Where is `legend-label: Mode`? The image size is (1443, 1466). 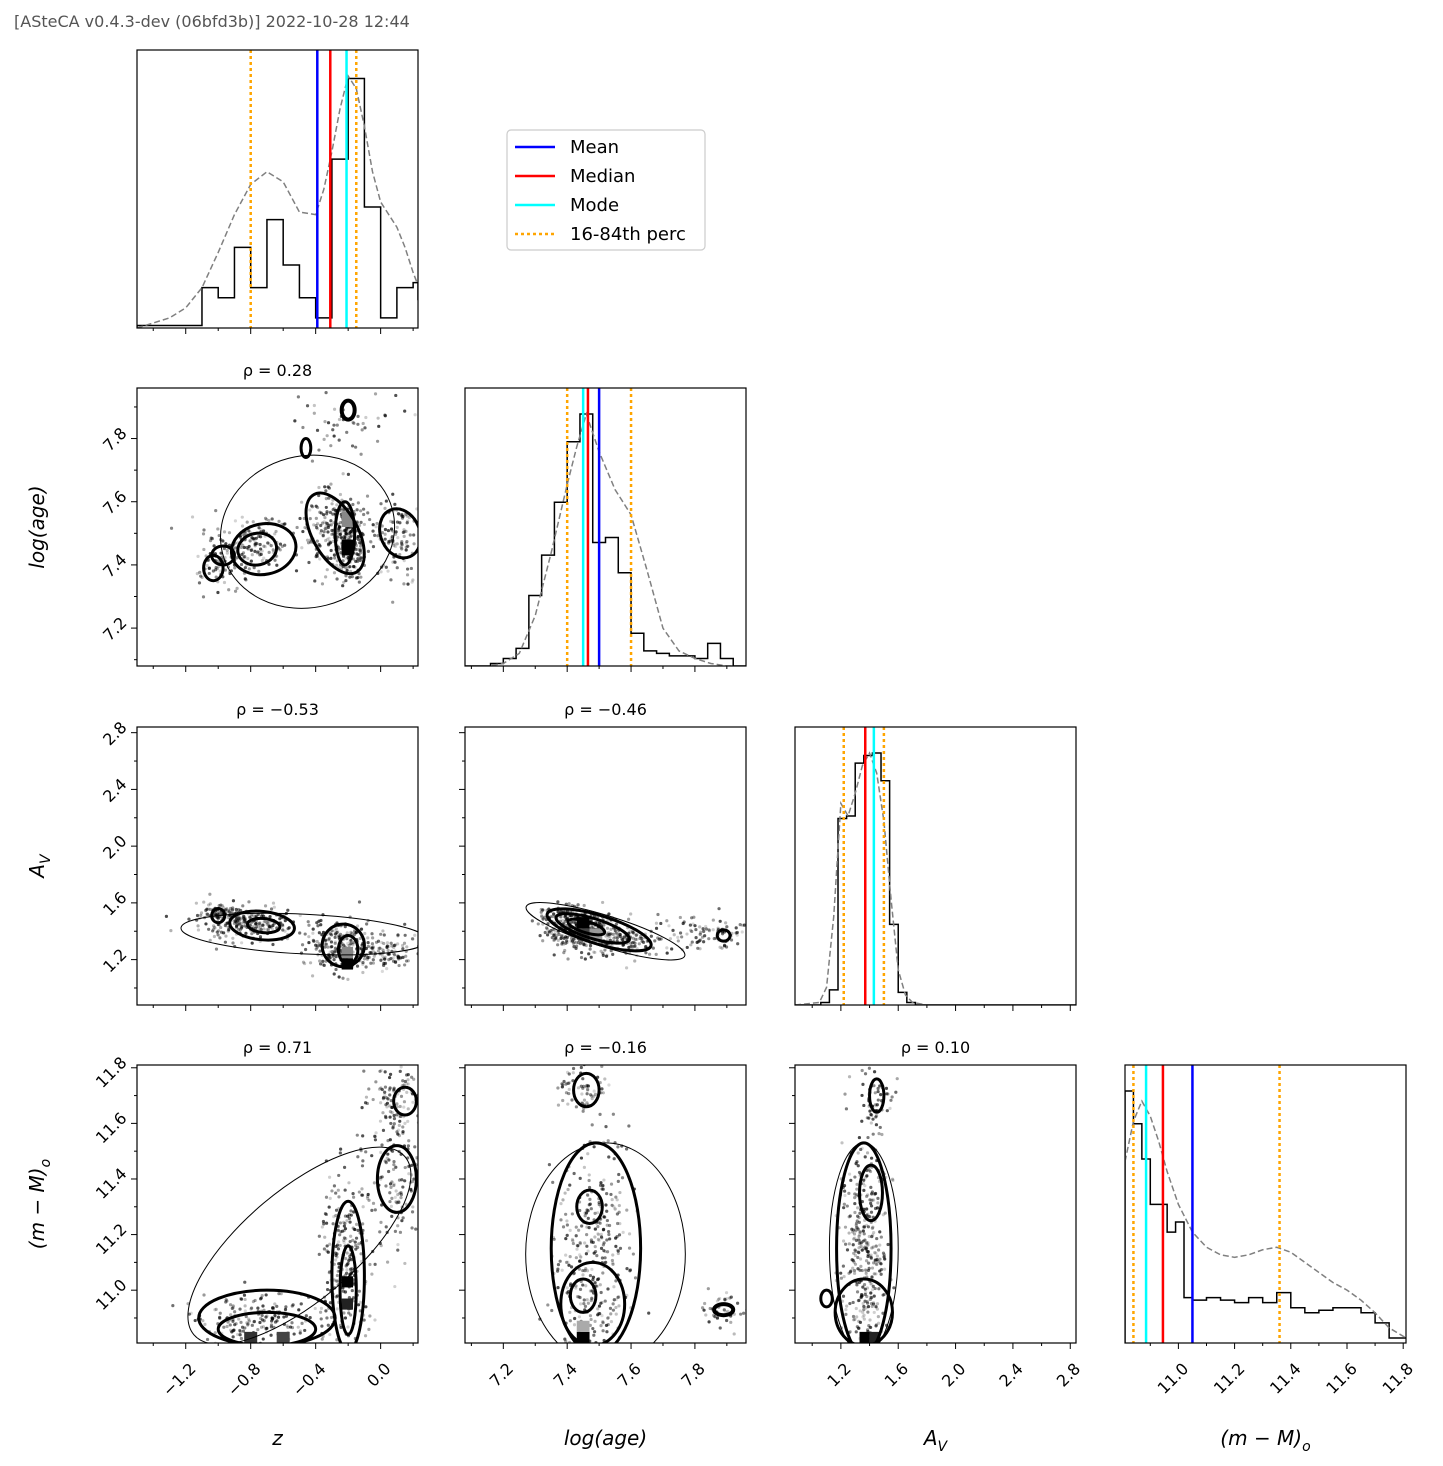 legend-label: Mode is located at coordinates (594, 205).